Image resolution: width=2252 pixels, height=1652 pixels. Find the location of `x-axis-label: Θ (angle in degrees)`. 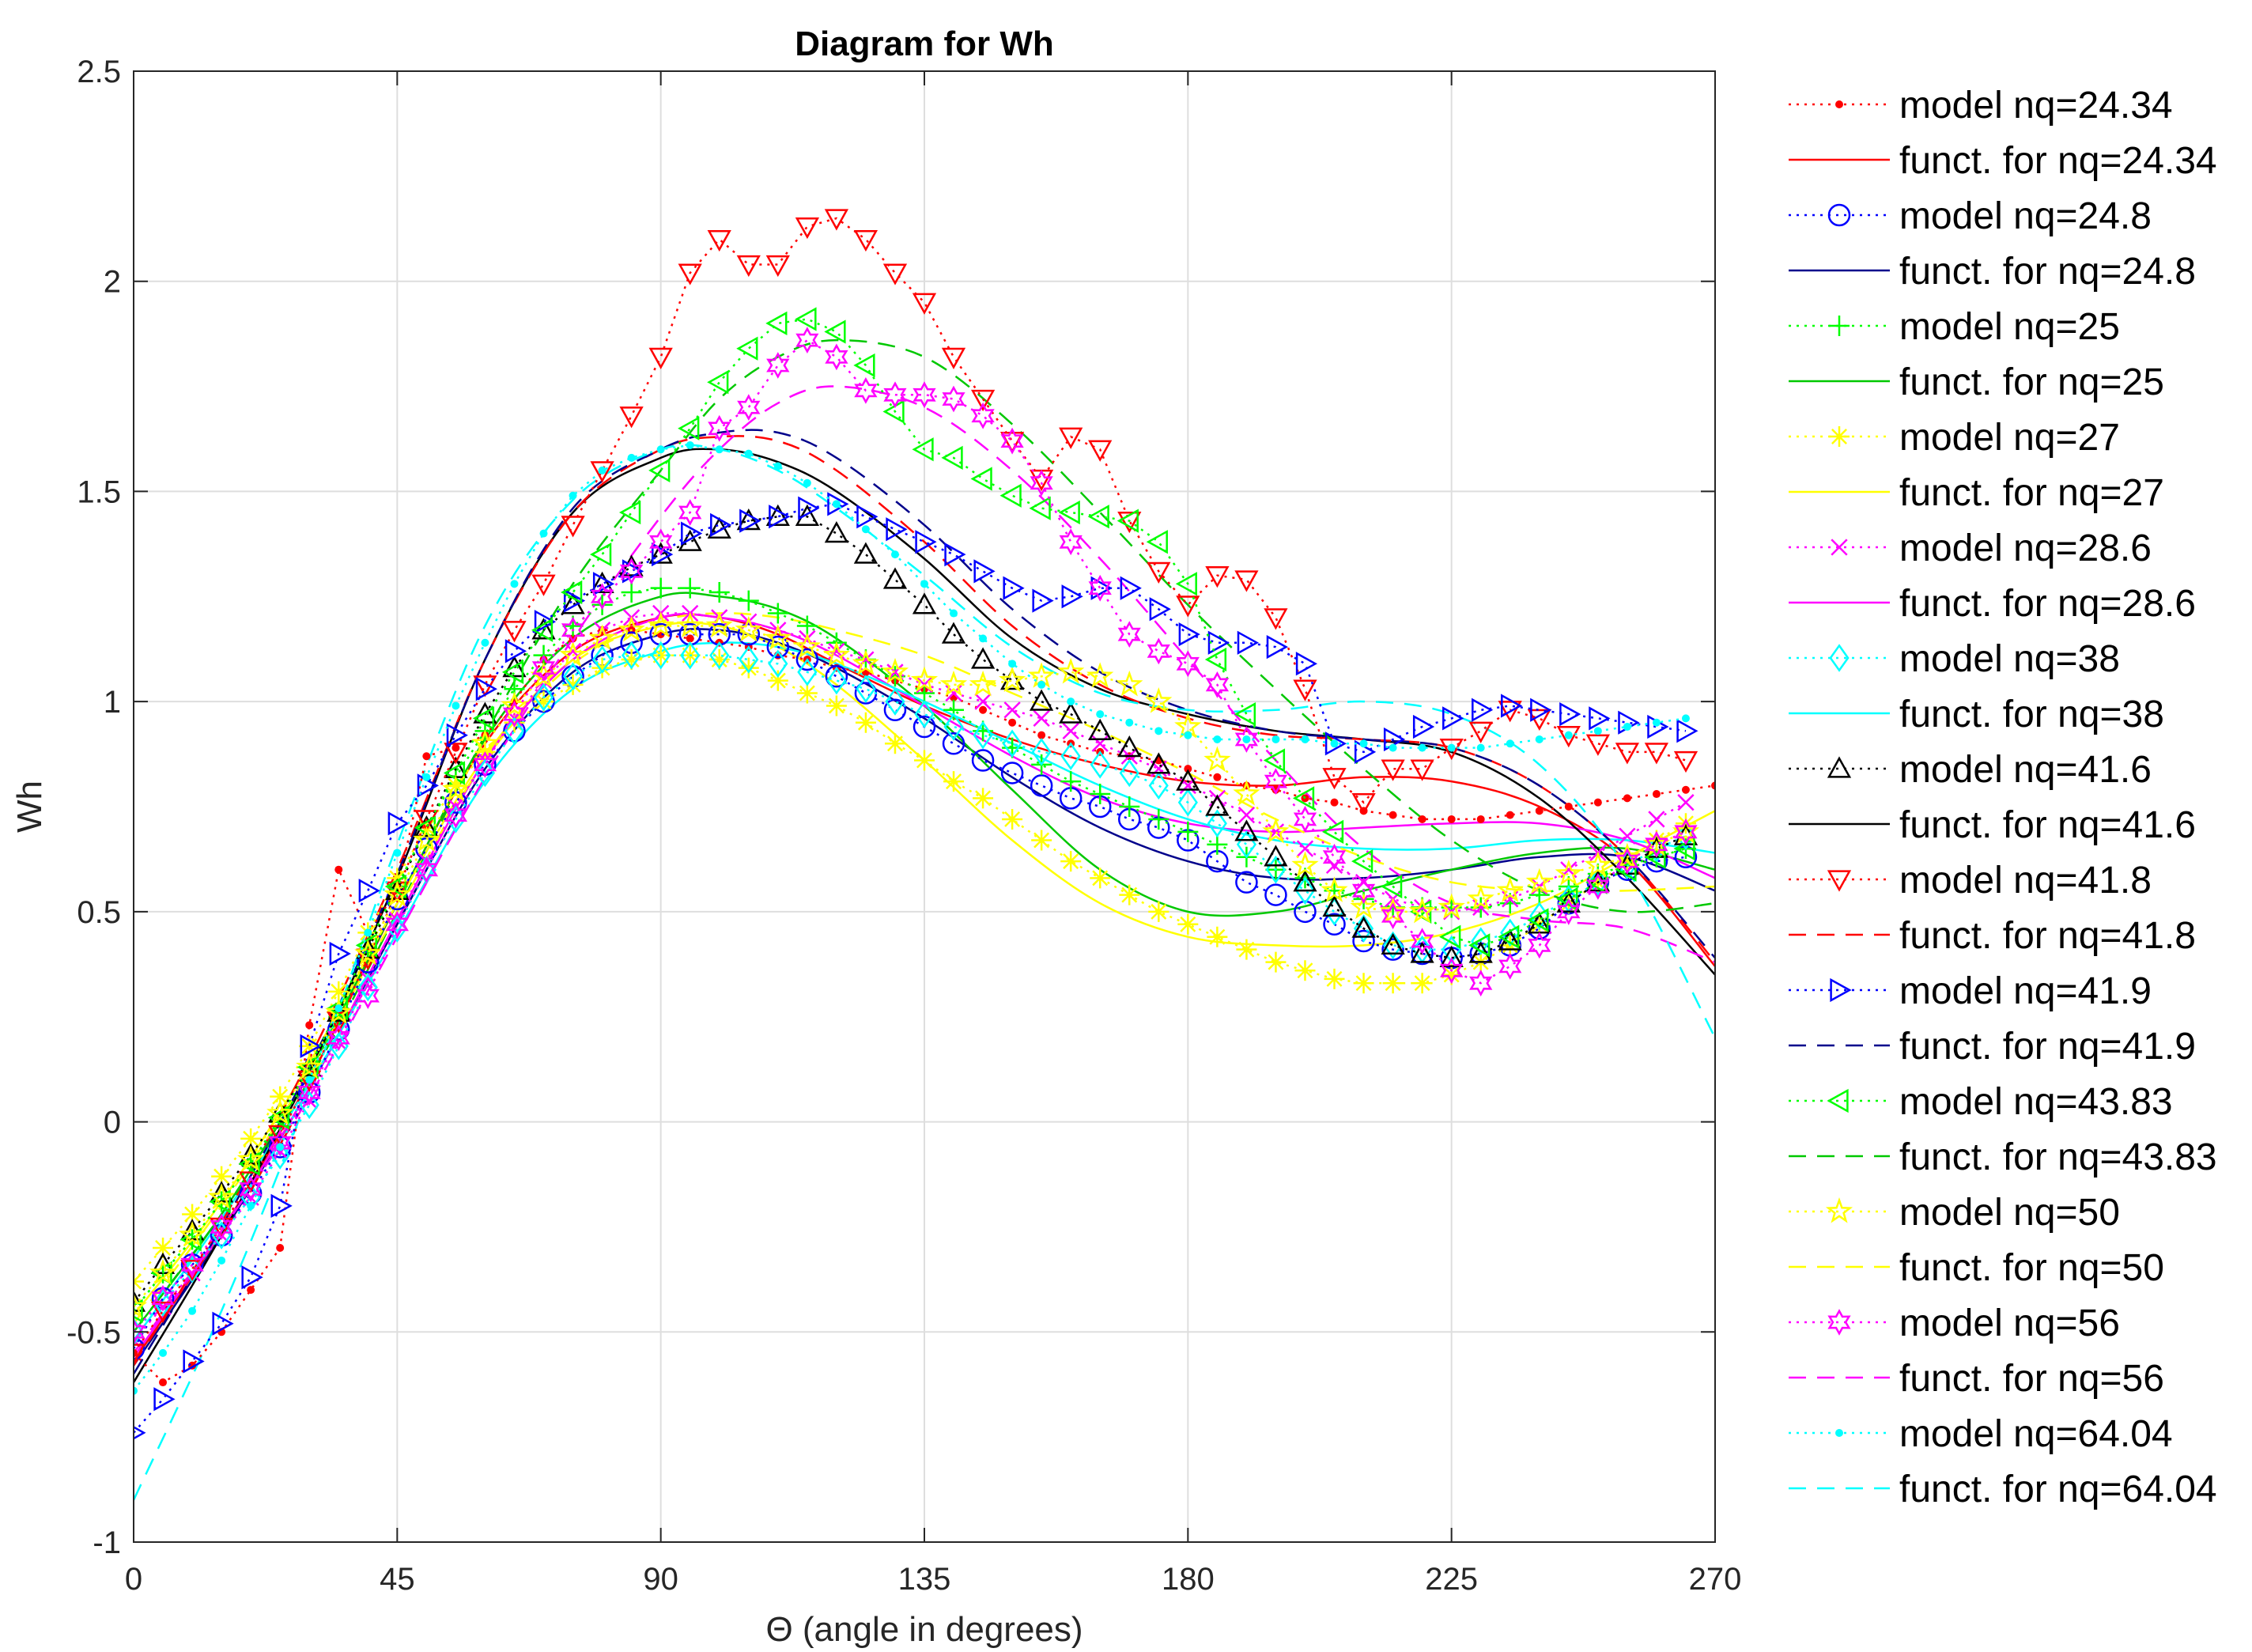

x-axis-label: Θ (angle in degrees) is located at coordinates (924, 1629).